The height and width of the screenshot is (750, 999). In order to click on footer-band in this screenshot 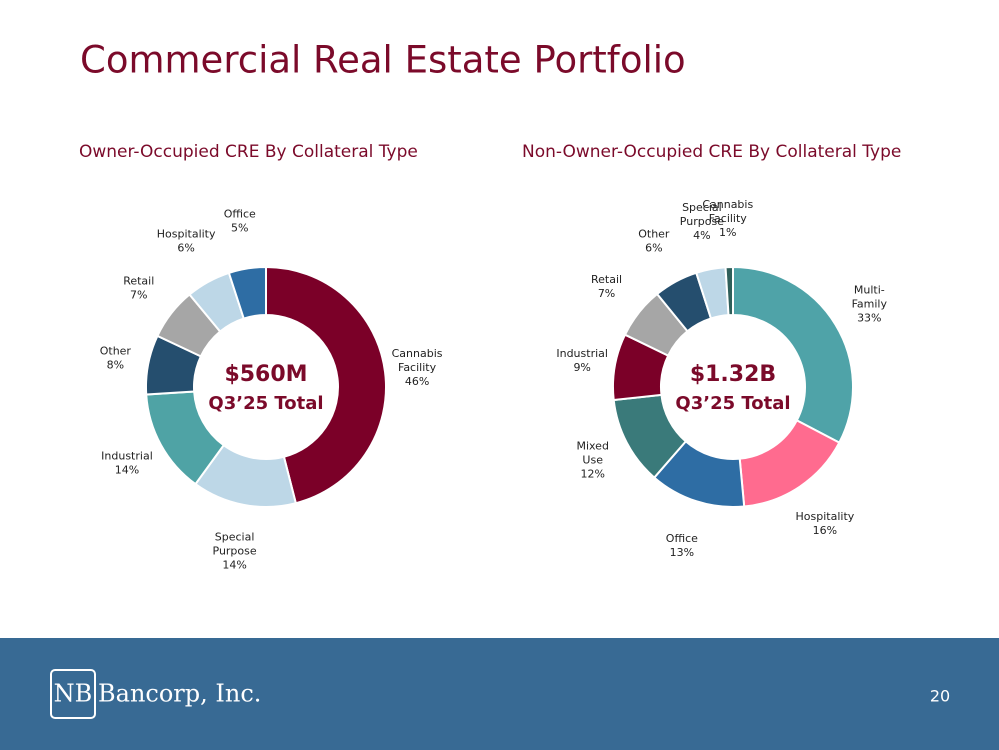, I will do `click(499, 694)`.